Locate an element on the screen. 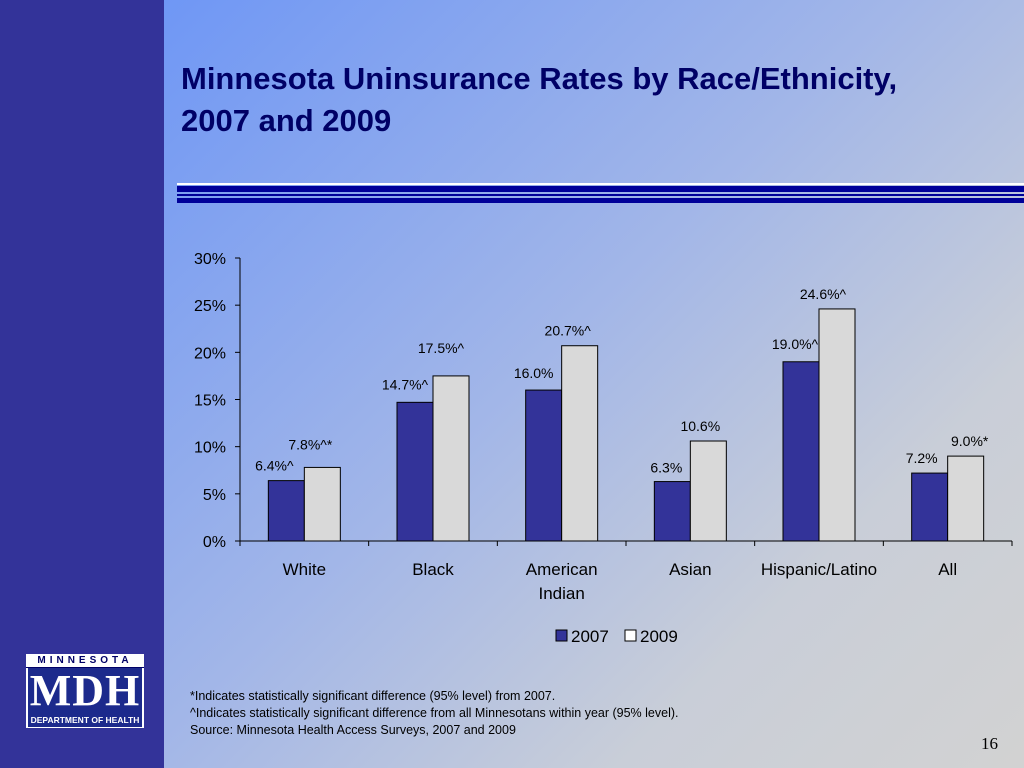  data-label-2007-4: 19.0%^ is located at coordinates (795, 344).